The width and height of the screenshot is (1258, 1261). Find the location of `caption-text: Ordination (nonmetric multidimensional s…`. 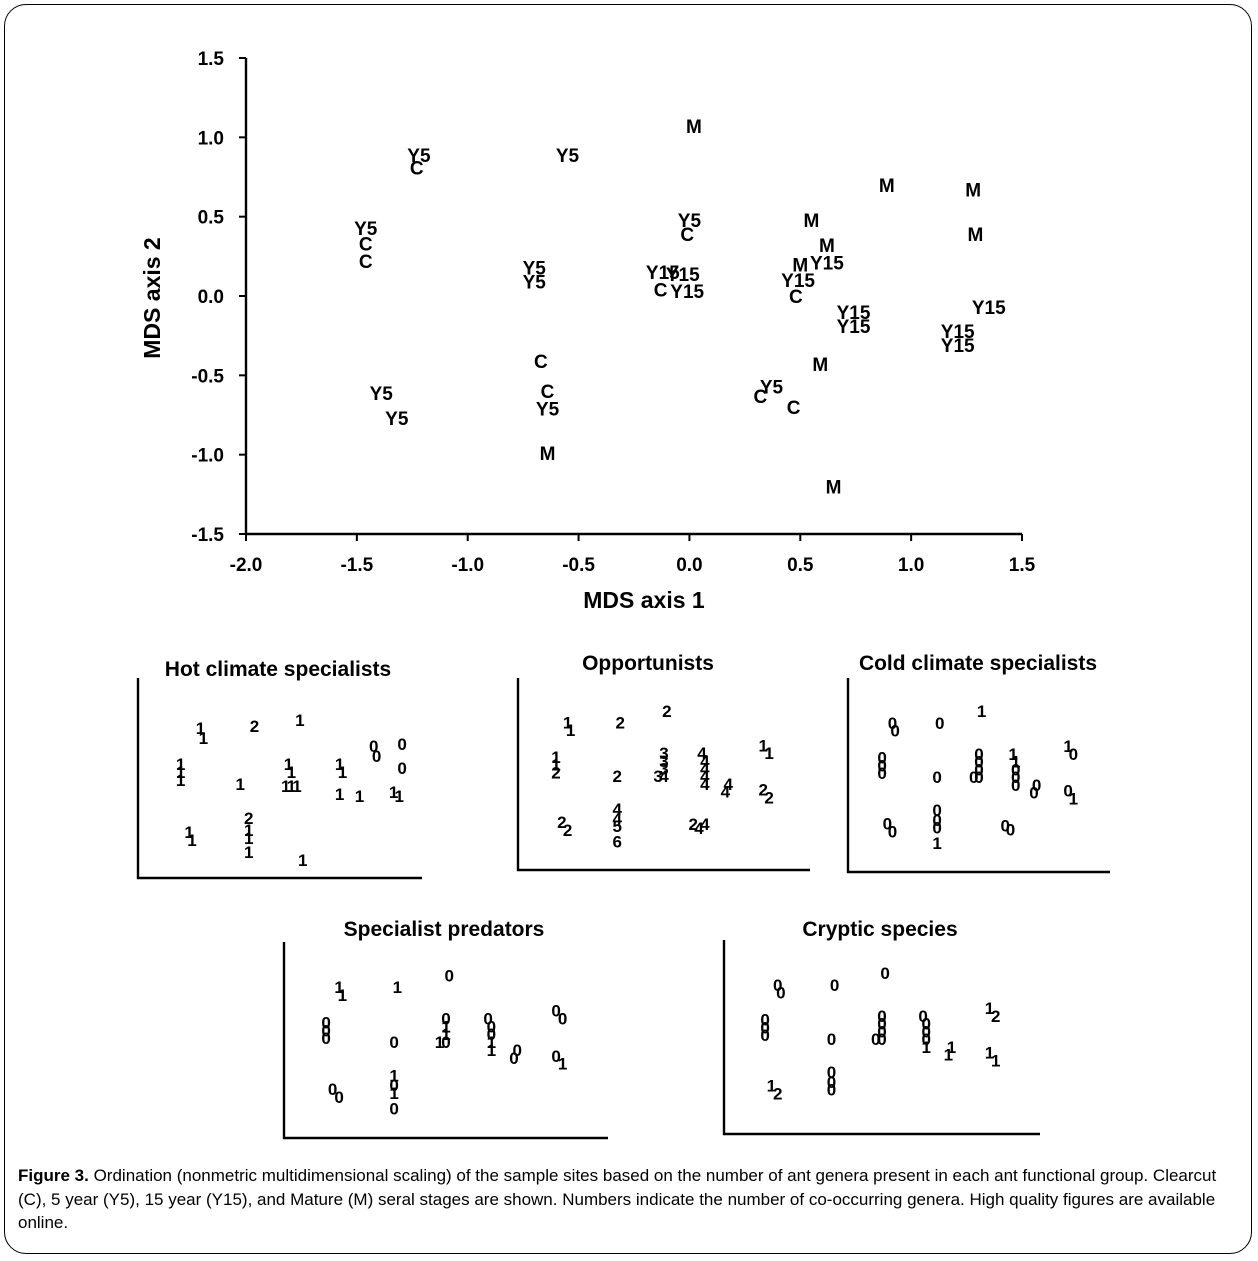

caption-text: Ordination (nonmetric multidimensional s… is located at coordinates (617, 1199).